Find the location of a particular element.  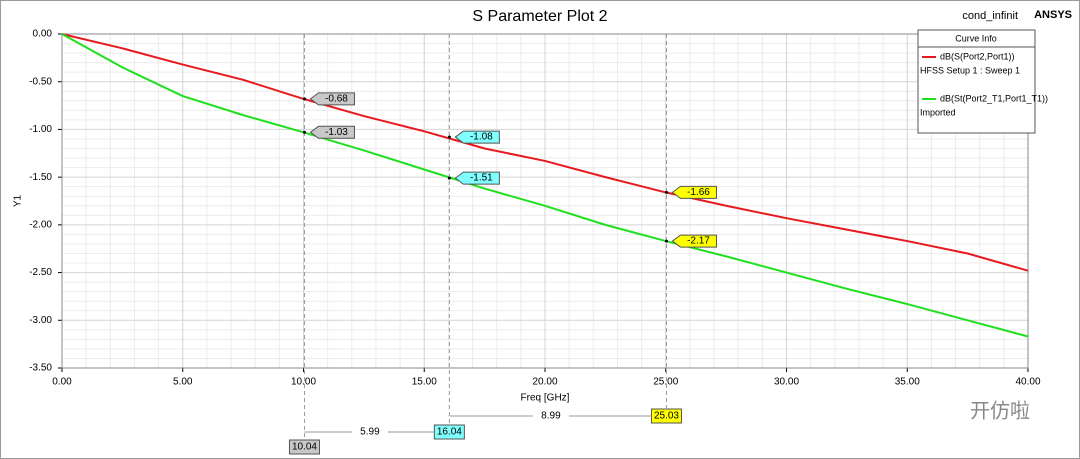

x-tick-label: 20.00 is located at coordinates (544, 382).